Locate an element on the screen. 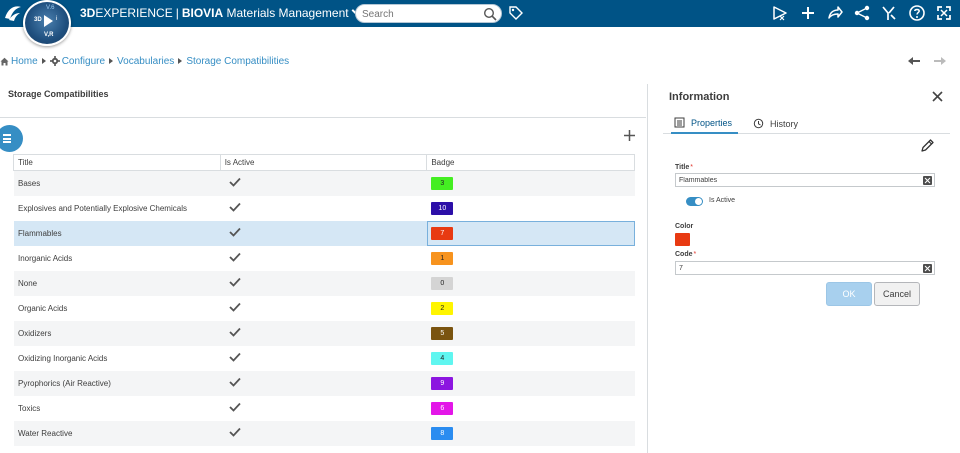  table-row: Water Reactive 8 is located at coordinates (324, 433).